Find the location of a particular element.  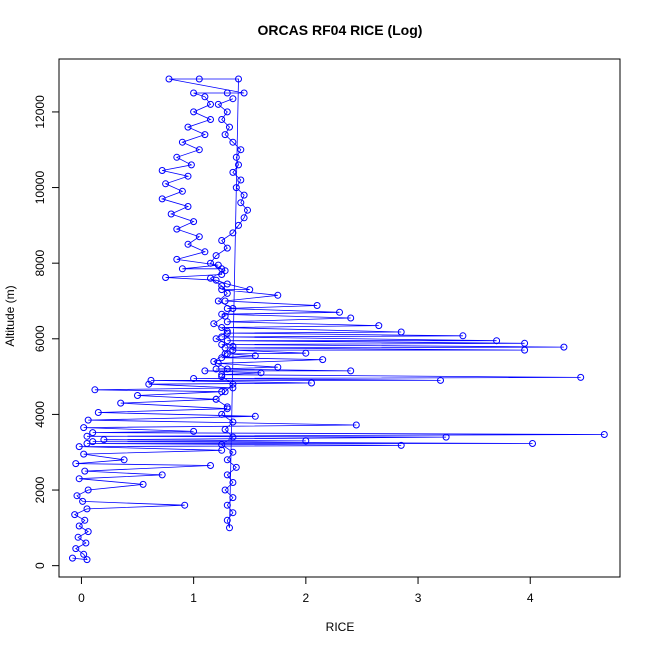

y-tick-label: 6000 is located at coordinates (40, 338).